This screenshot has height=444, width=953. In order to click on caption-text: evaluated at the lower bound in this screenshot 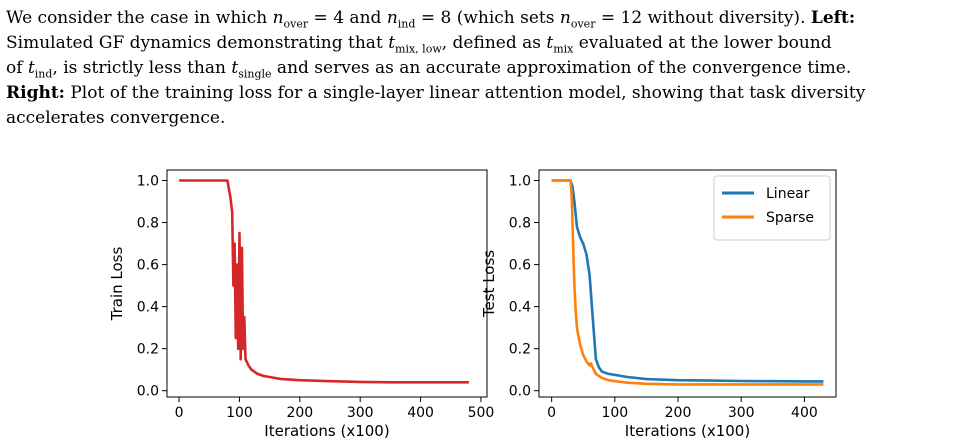, I will do `click(702, 43)`.